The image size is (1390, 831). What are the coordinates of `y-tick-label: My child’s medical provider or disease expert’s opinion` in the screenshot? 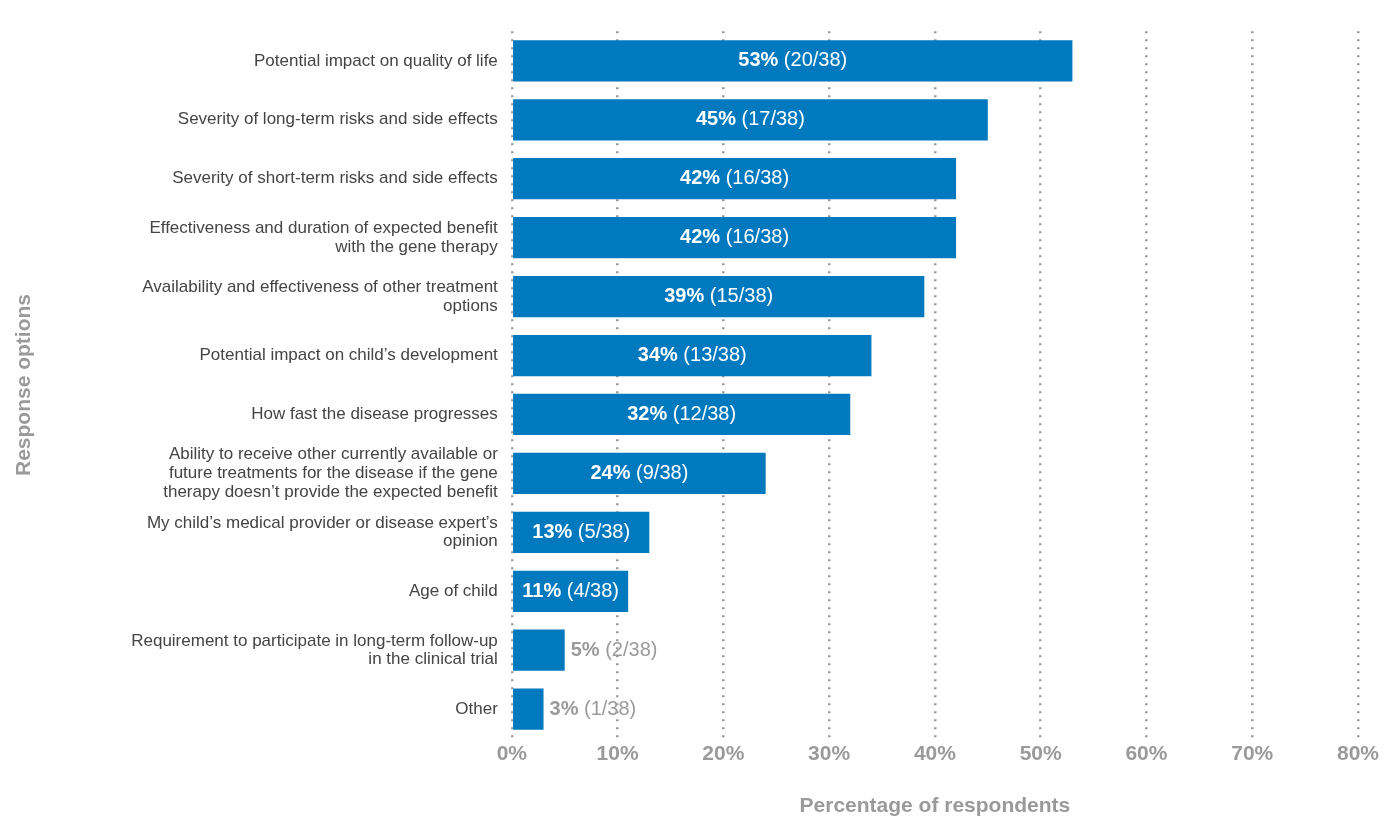 It's located at (322, 531).